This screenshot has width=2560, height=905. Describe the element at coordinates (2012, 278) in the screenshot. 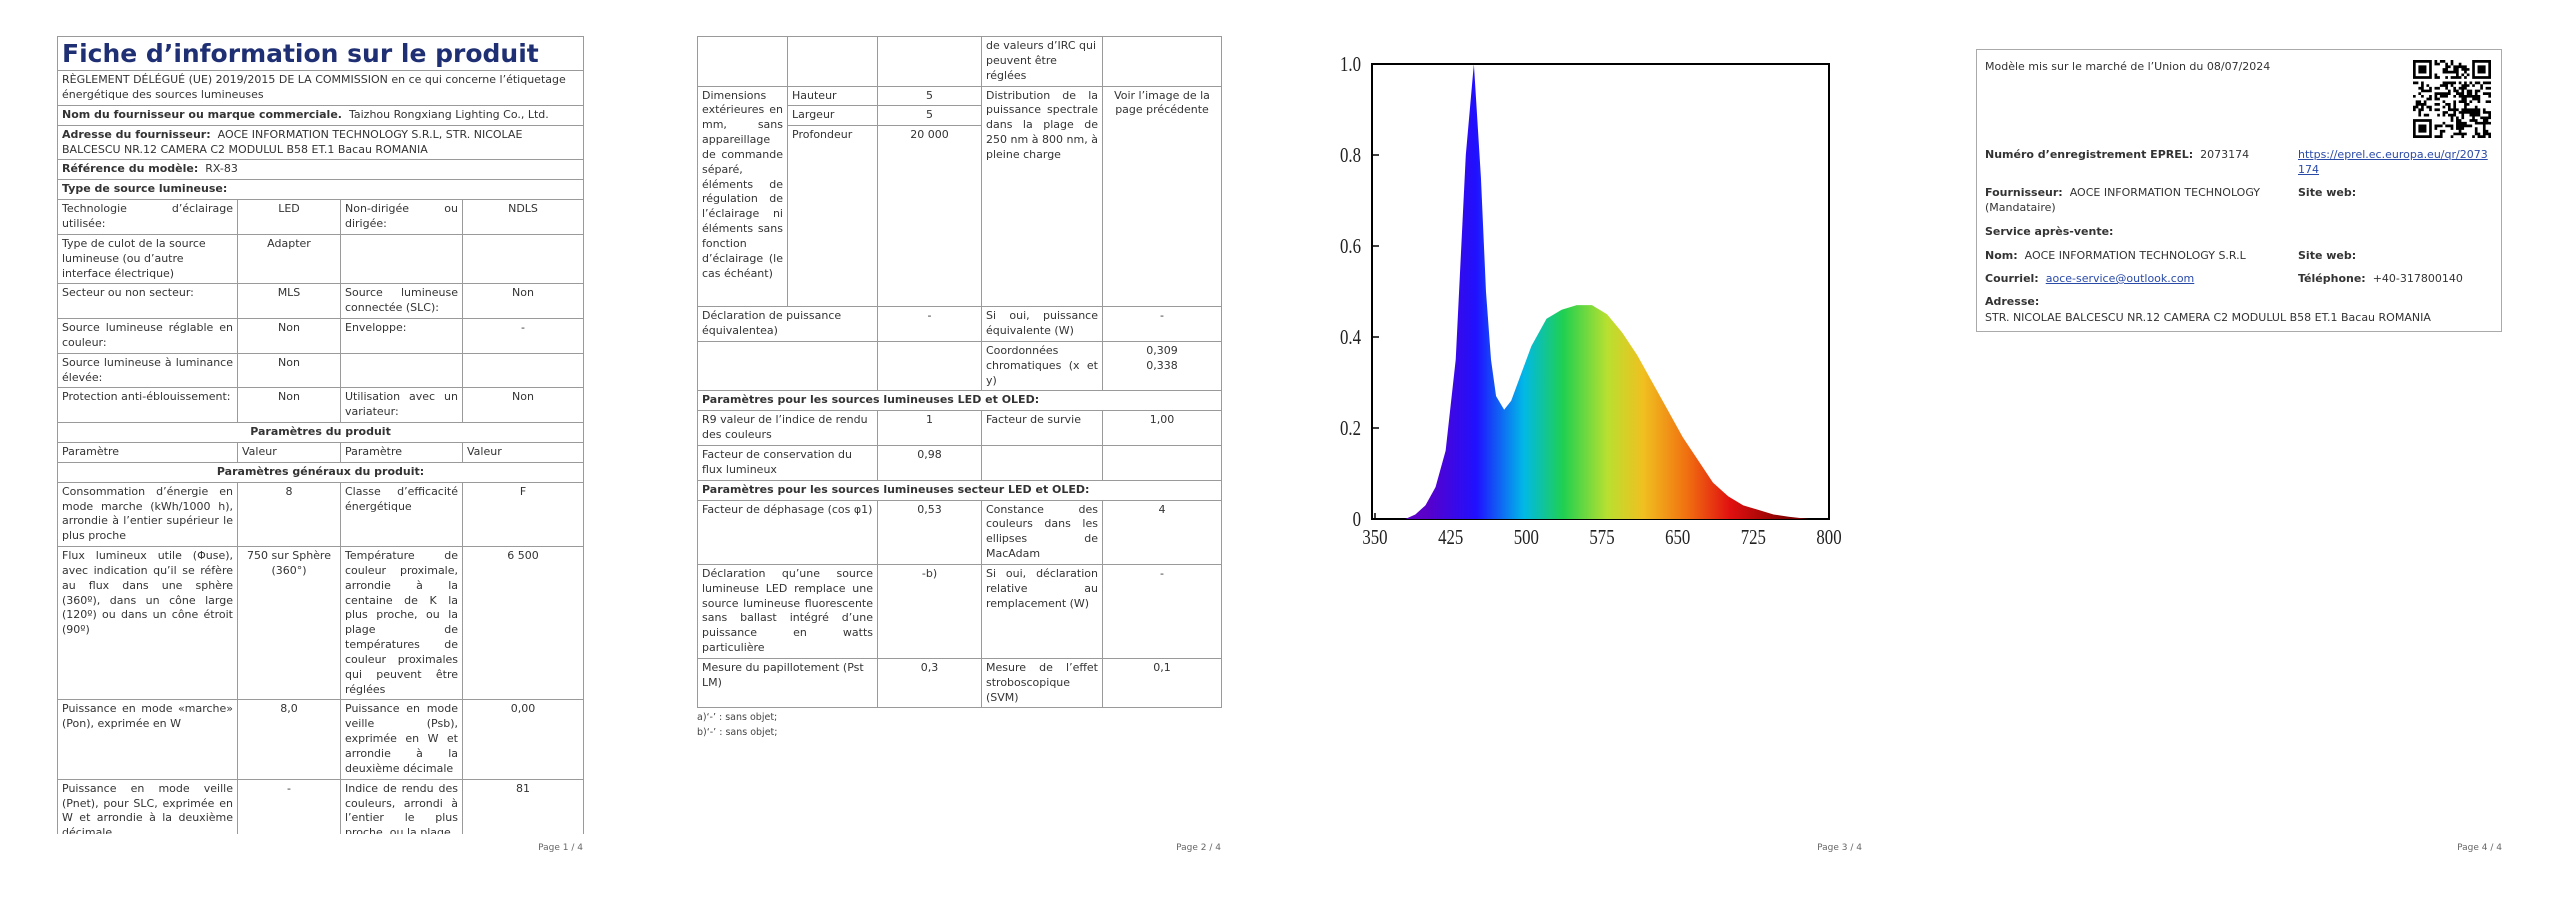

I see `label: Courriel:` at that location.